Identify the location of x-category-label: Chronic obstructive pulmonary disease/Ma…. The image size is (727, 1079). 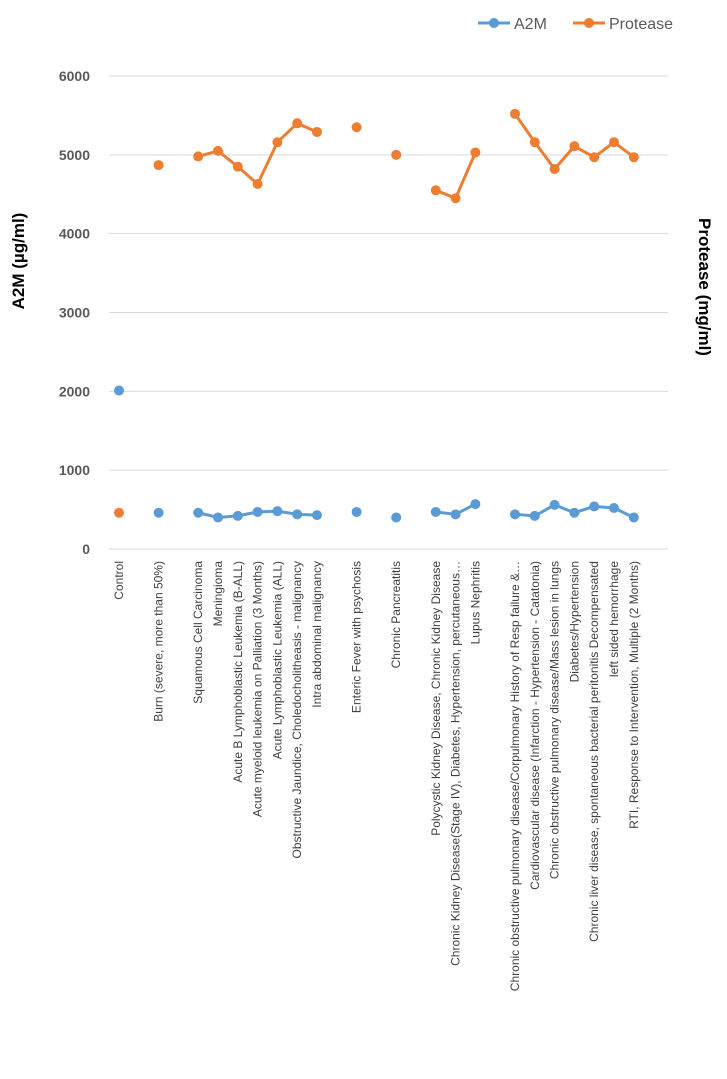
(555, 720).